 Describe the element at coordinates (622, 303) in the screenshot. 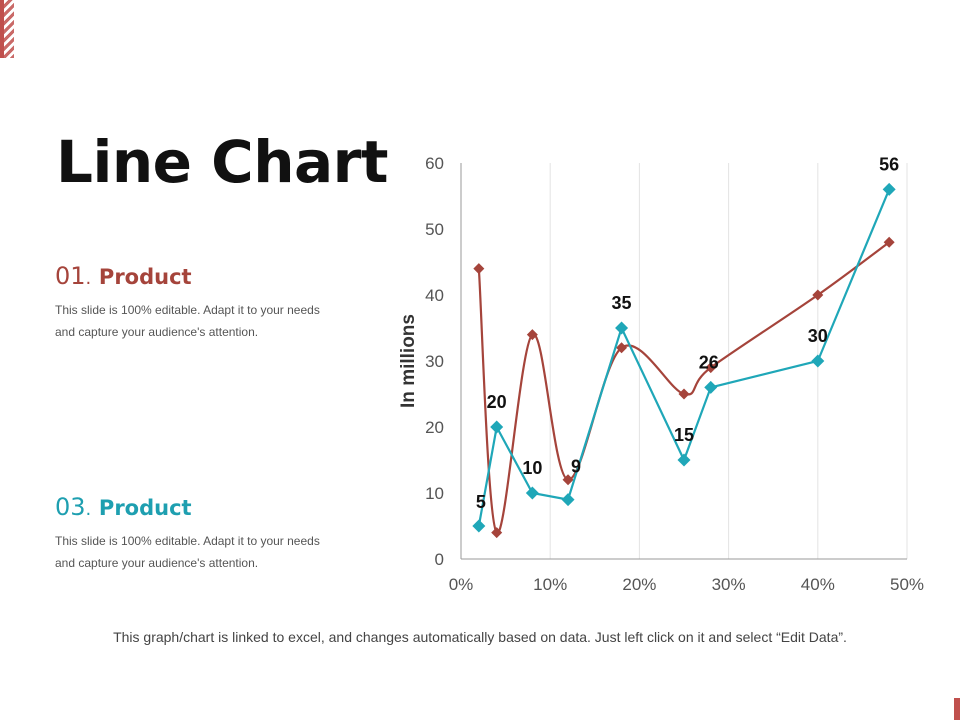

I see `data-label: 35` at that location.